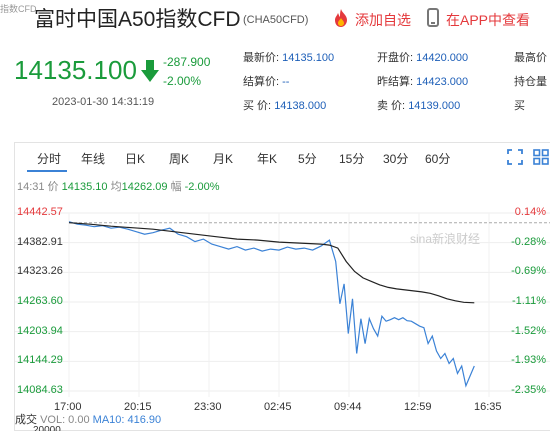 Image resolution: width=550 pixels, height=431 pixels. Describe the element at coordinates (528, 271) in the screenshot. I see `y-axis-right-label: -0.69%` at that location.